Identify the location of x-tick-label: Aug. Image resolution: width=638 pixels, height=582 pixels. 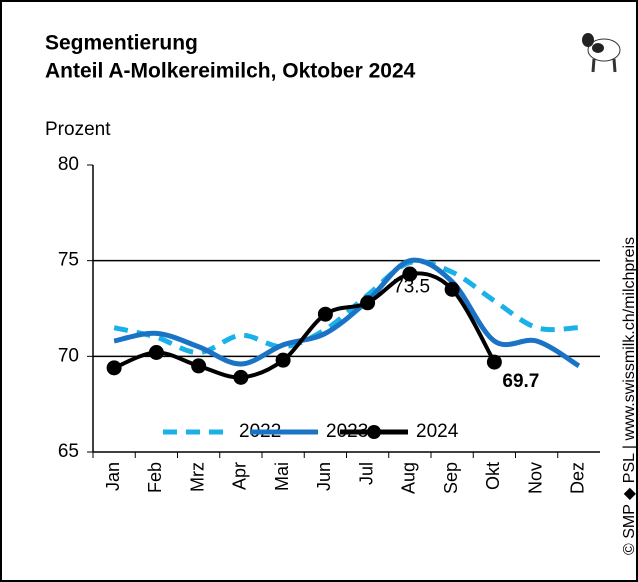
(409, 478).